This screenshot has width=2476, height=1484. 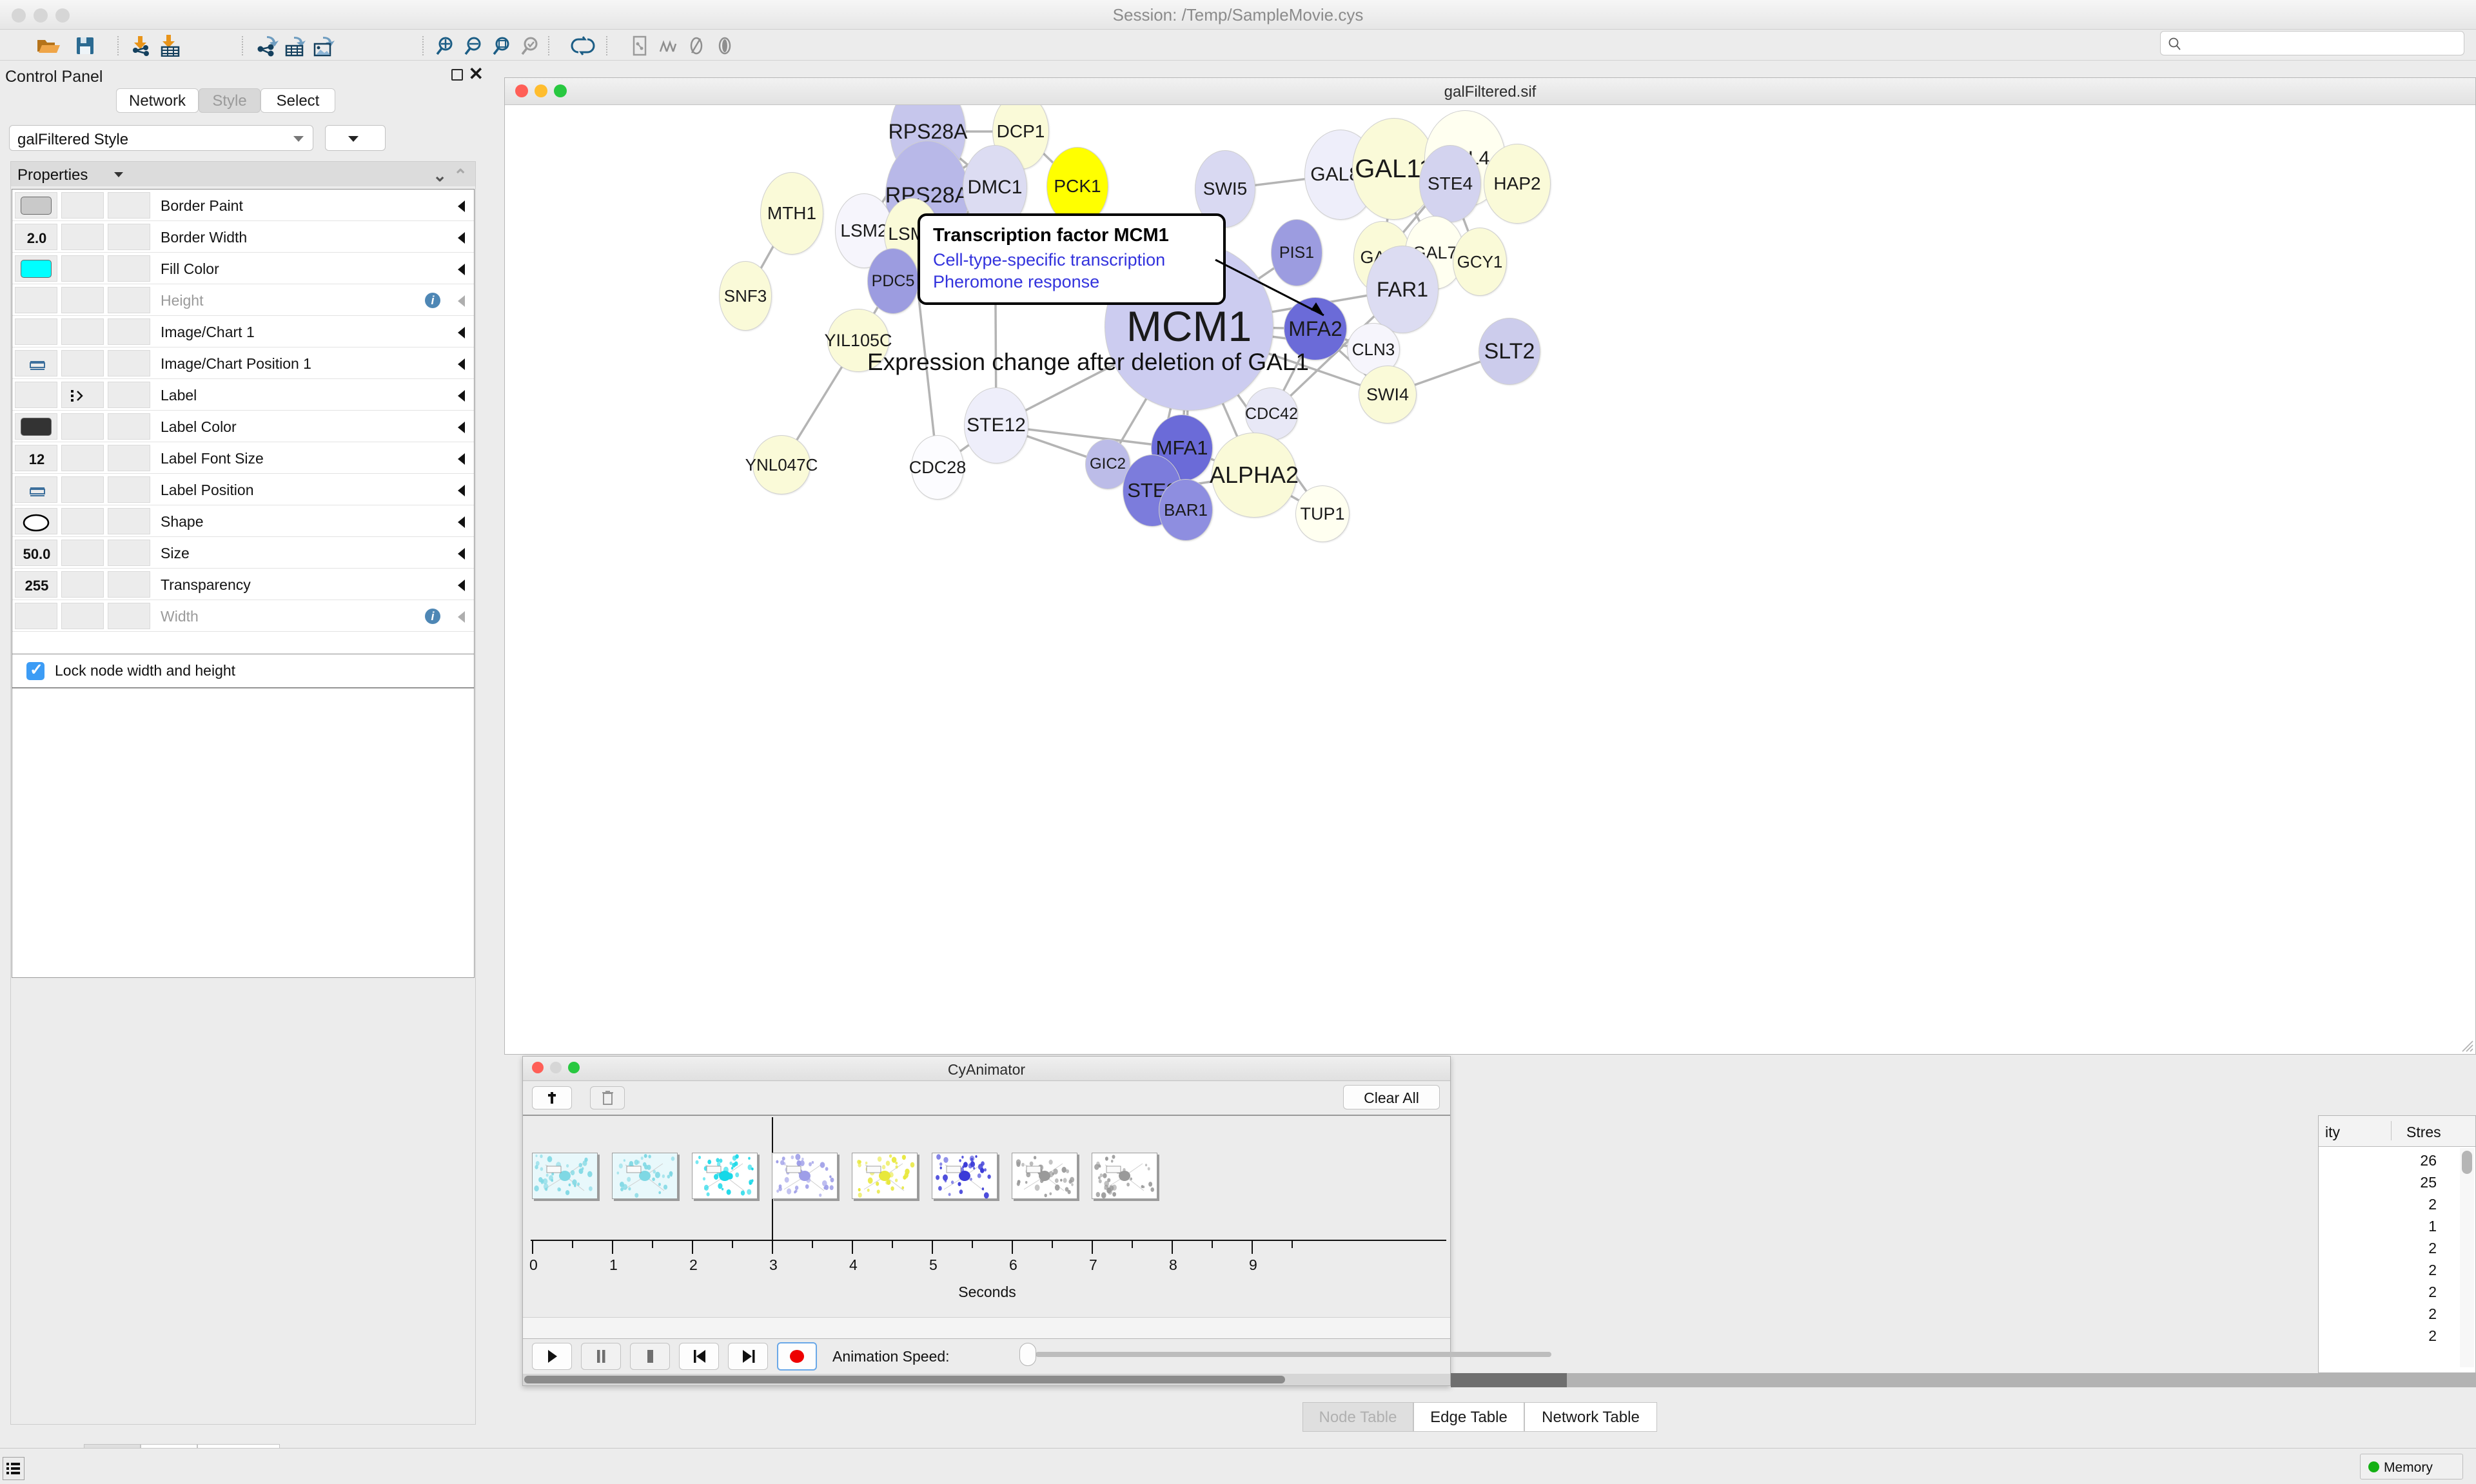 What do you see at coordinates (324, 46) in the screenshot?
I see `export-image-icon` at bounding box center [324, 46].